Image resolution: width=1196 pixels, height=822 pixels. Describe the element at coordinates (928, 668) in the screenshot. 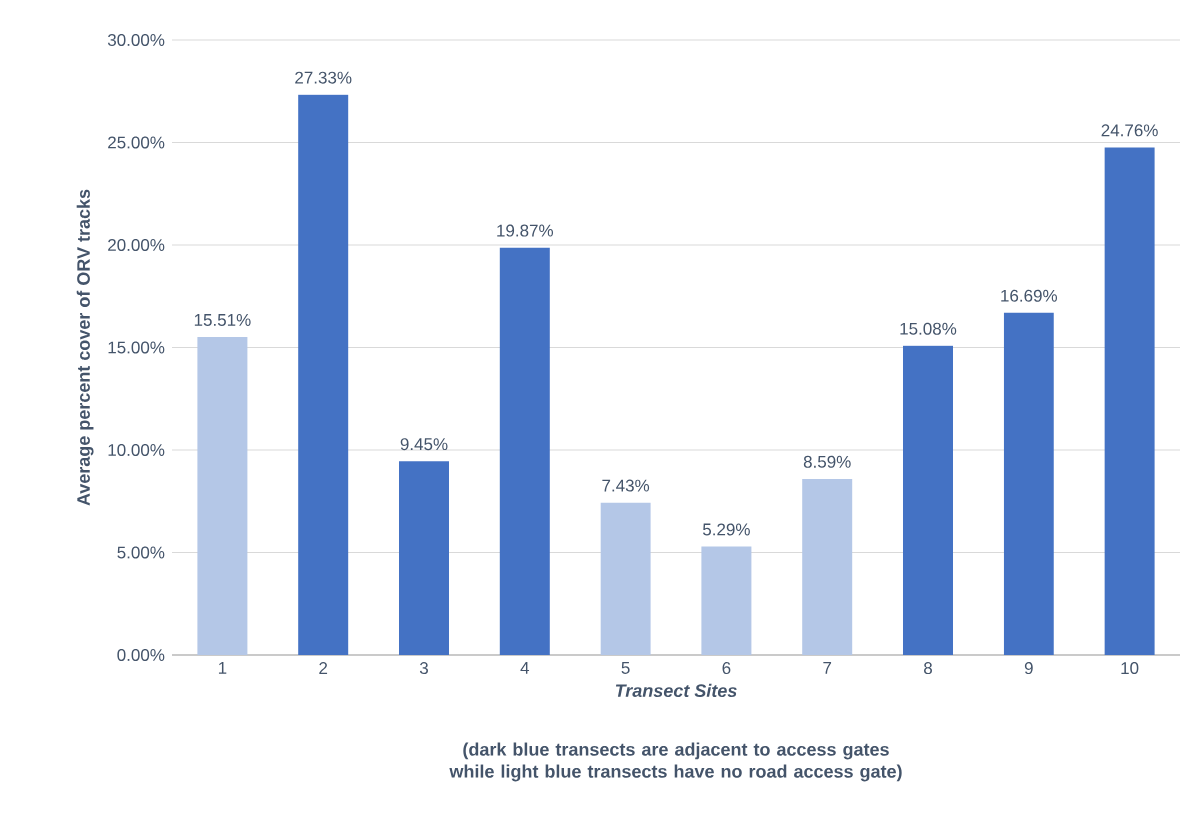

I see `x-tick-label: 8` at that location.